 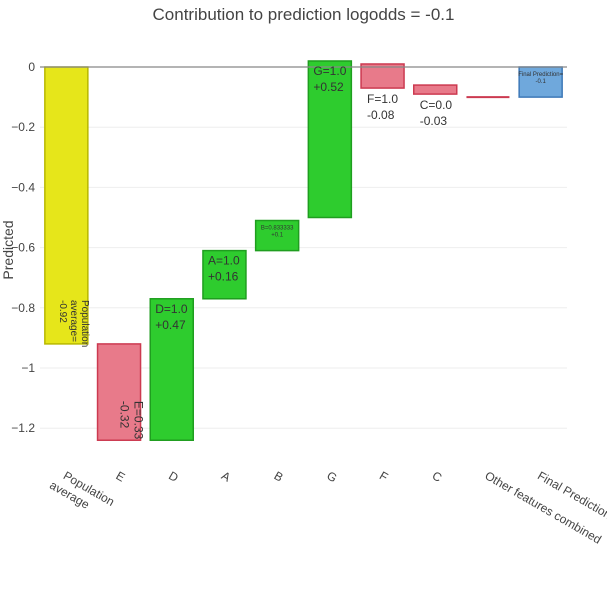 I want to click on bar-label: F=1.0, so click(x=382, y=99).